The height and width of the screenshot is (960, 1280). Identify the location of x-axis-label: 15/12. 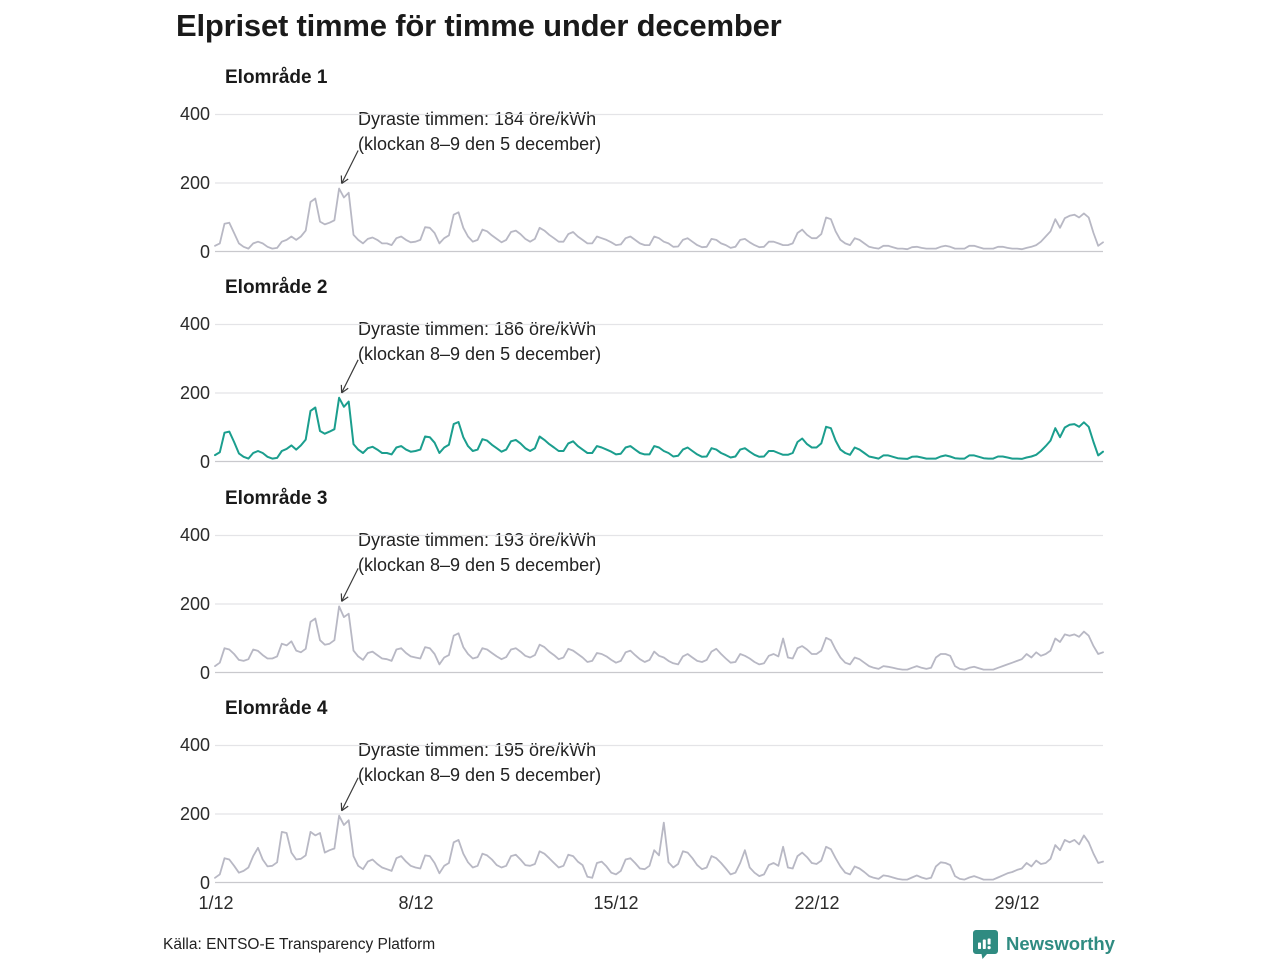
(616, 903).